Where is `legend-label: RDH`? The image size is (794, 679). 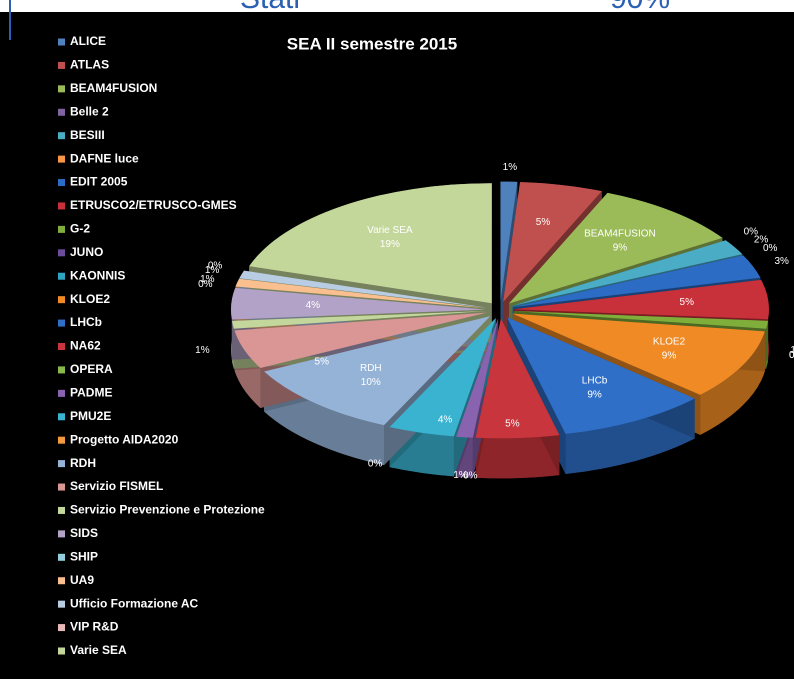 legend-label: RDH is located at coordinates (83, 463).